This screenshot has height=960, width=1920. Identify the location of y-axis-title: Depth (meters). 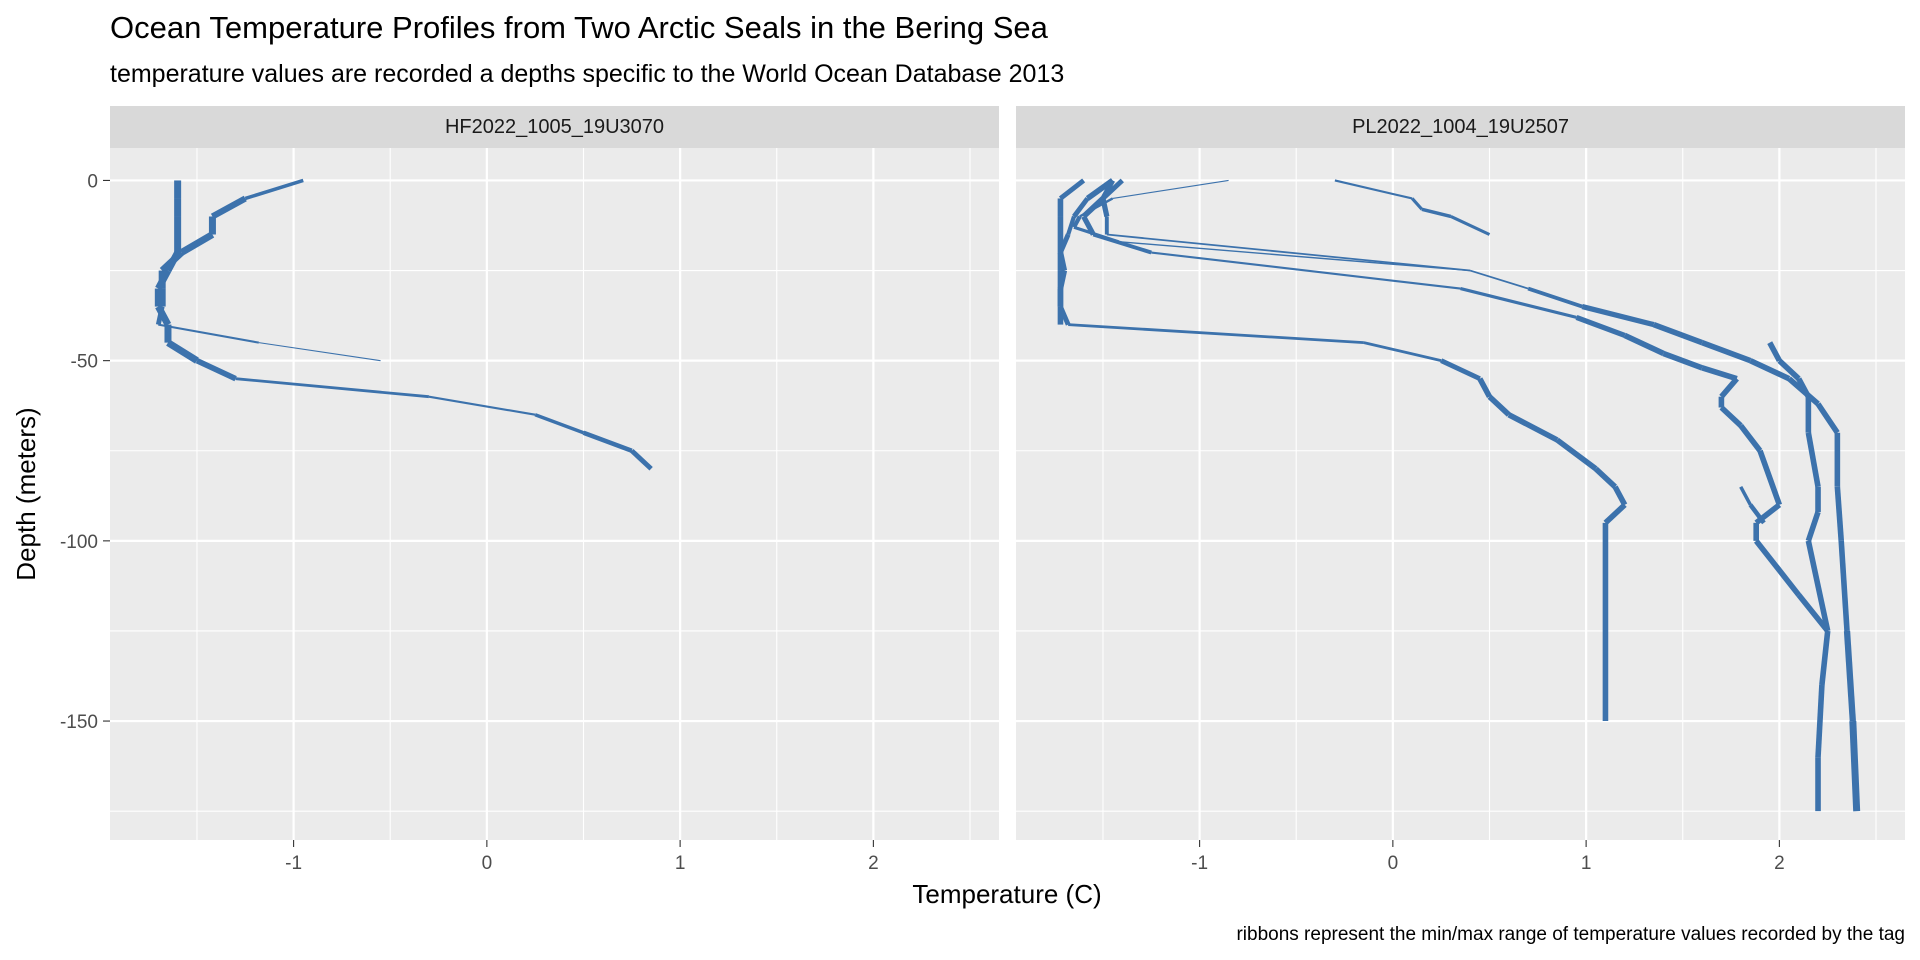
(26, 493).